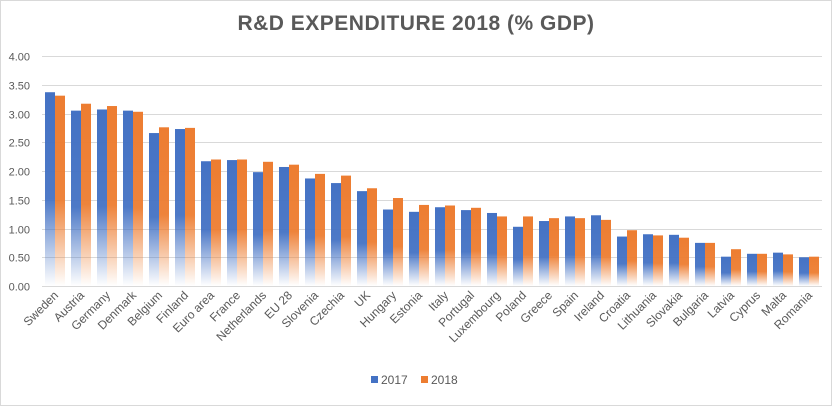 The height and width of the screenshot is (406, 832). What do you see at coordinates (684, 261) in the screenshot?
I see `bar-2018-slovakia` at bounding box center [684, 261].